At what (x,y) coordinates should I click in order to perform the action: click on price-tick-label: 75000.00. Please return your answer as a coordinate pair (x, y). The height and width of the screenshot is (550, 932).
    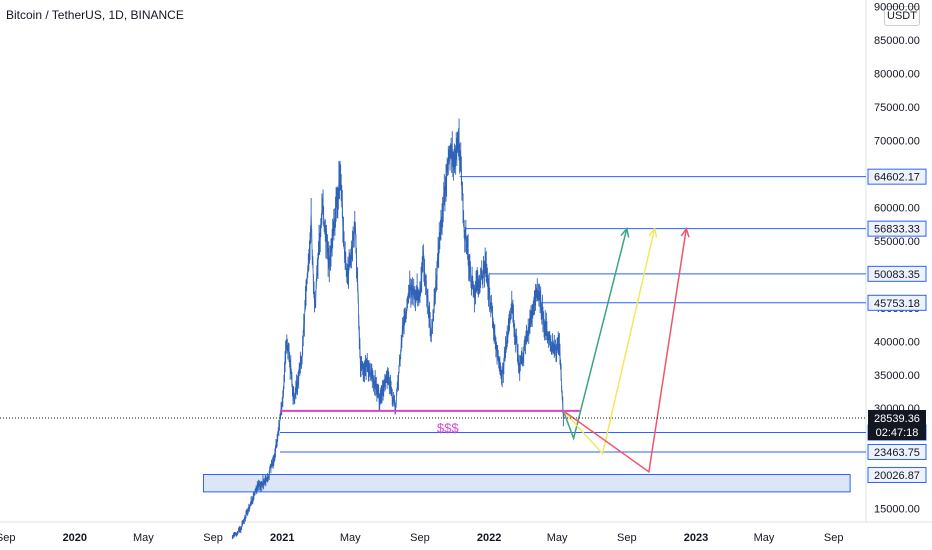
    Looking at the image, I should click on (897, 108).